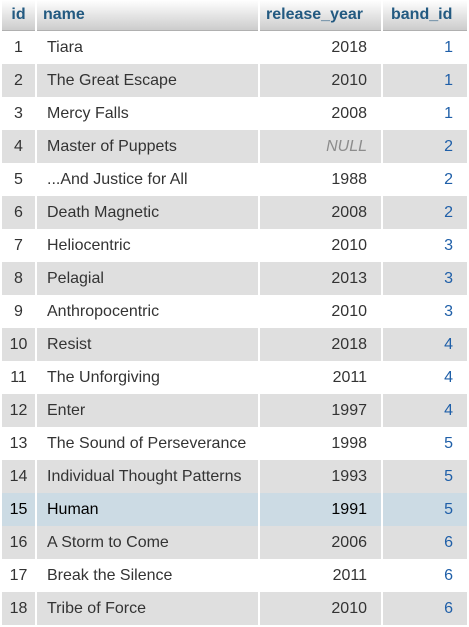 This screenshot has height=627, width=469. What do you see at coordinates (18, 608) in the screenshot?
I see `cell-id: 18` at bounding box center [18, 608].